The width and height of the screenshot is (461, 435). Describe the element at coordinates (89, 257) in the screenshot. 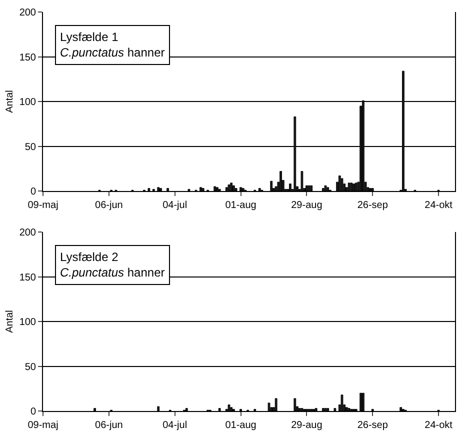

I see `text: Lysfælde 2` at that location.